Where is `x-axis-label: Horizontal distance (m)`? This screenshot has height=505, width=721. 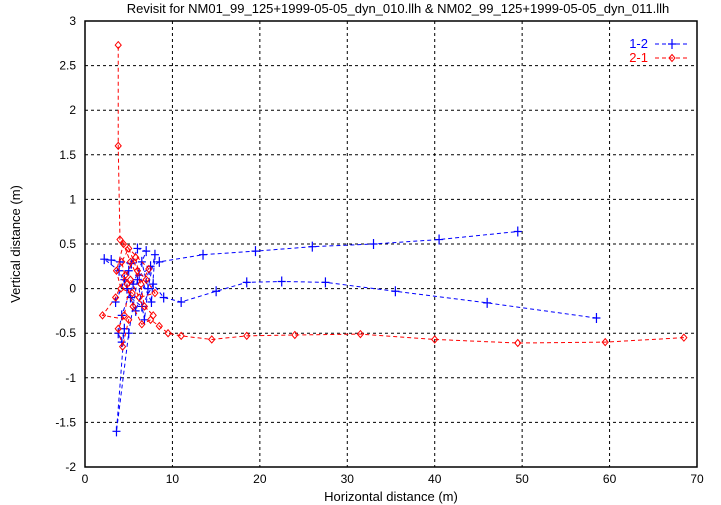
x-axis-label: Horizontal distance (m) is located at coordinates (391, 496).